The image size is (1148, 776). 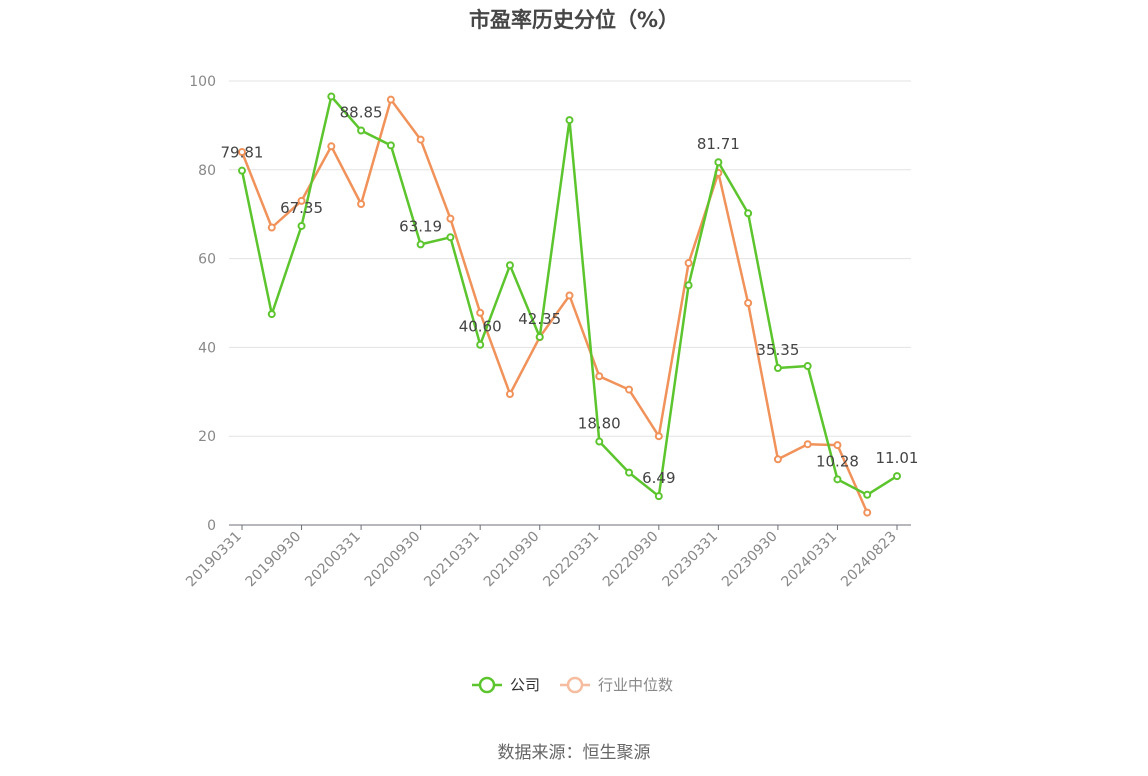 What do you see at coordinates (393, 560) in the screenshot?
I see `x-tick-label: 20200930` at bounding box center [393, 560].